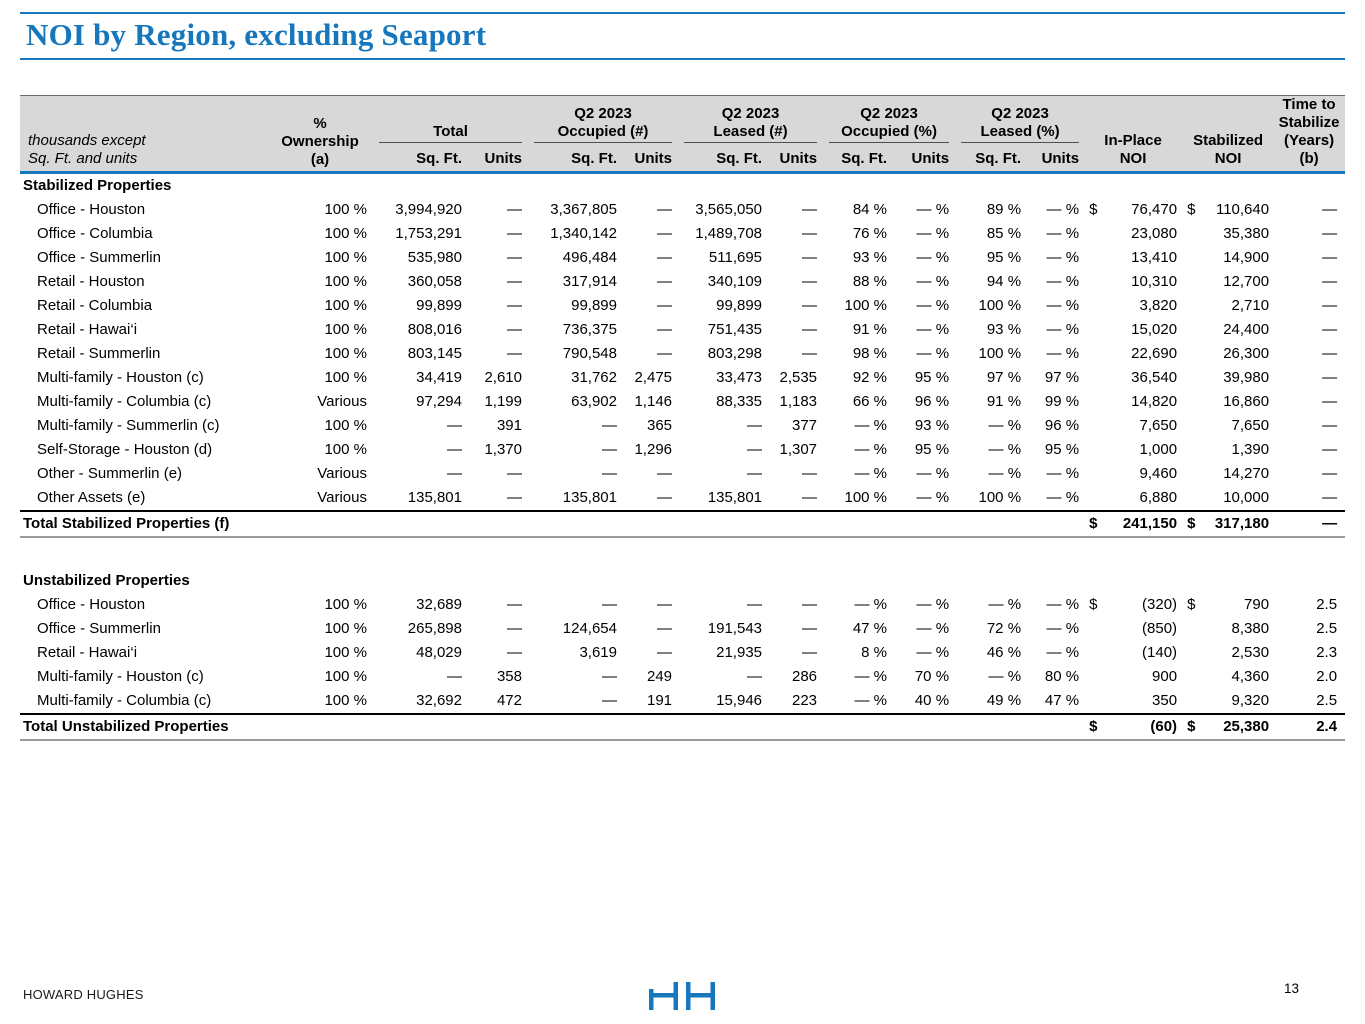  Describe the element at coordinates (1062, 401) in the screenshot. I see `leased-pct-units: 99 %` at that location.